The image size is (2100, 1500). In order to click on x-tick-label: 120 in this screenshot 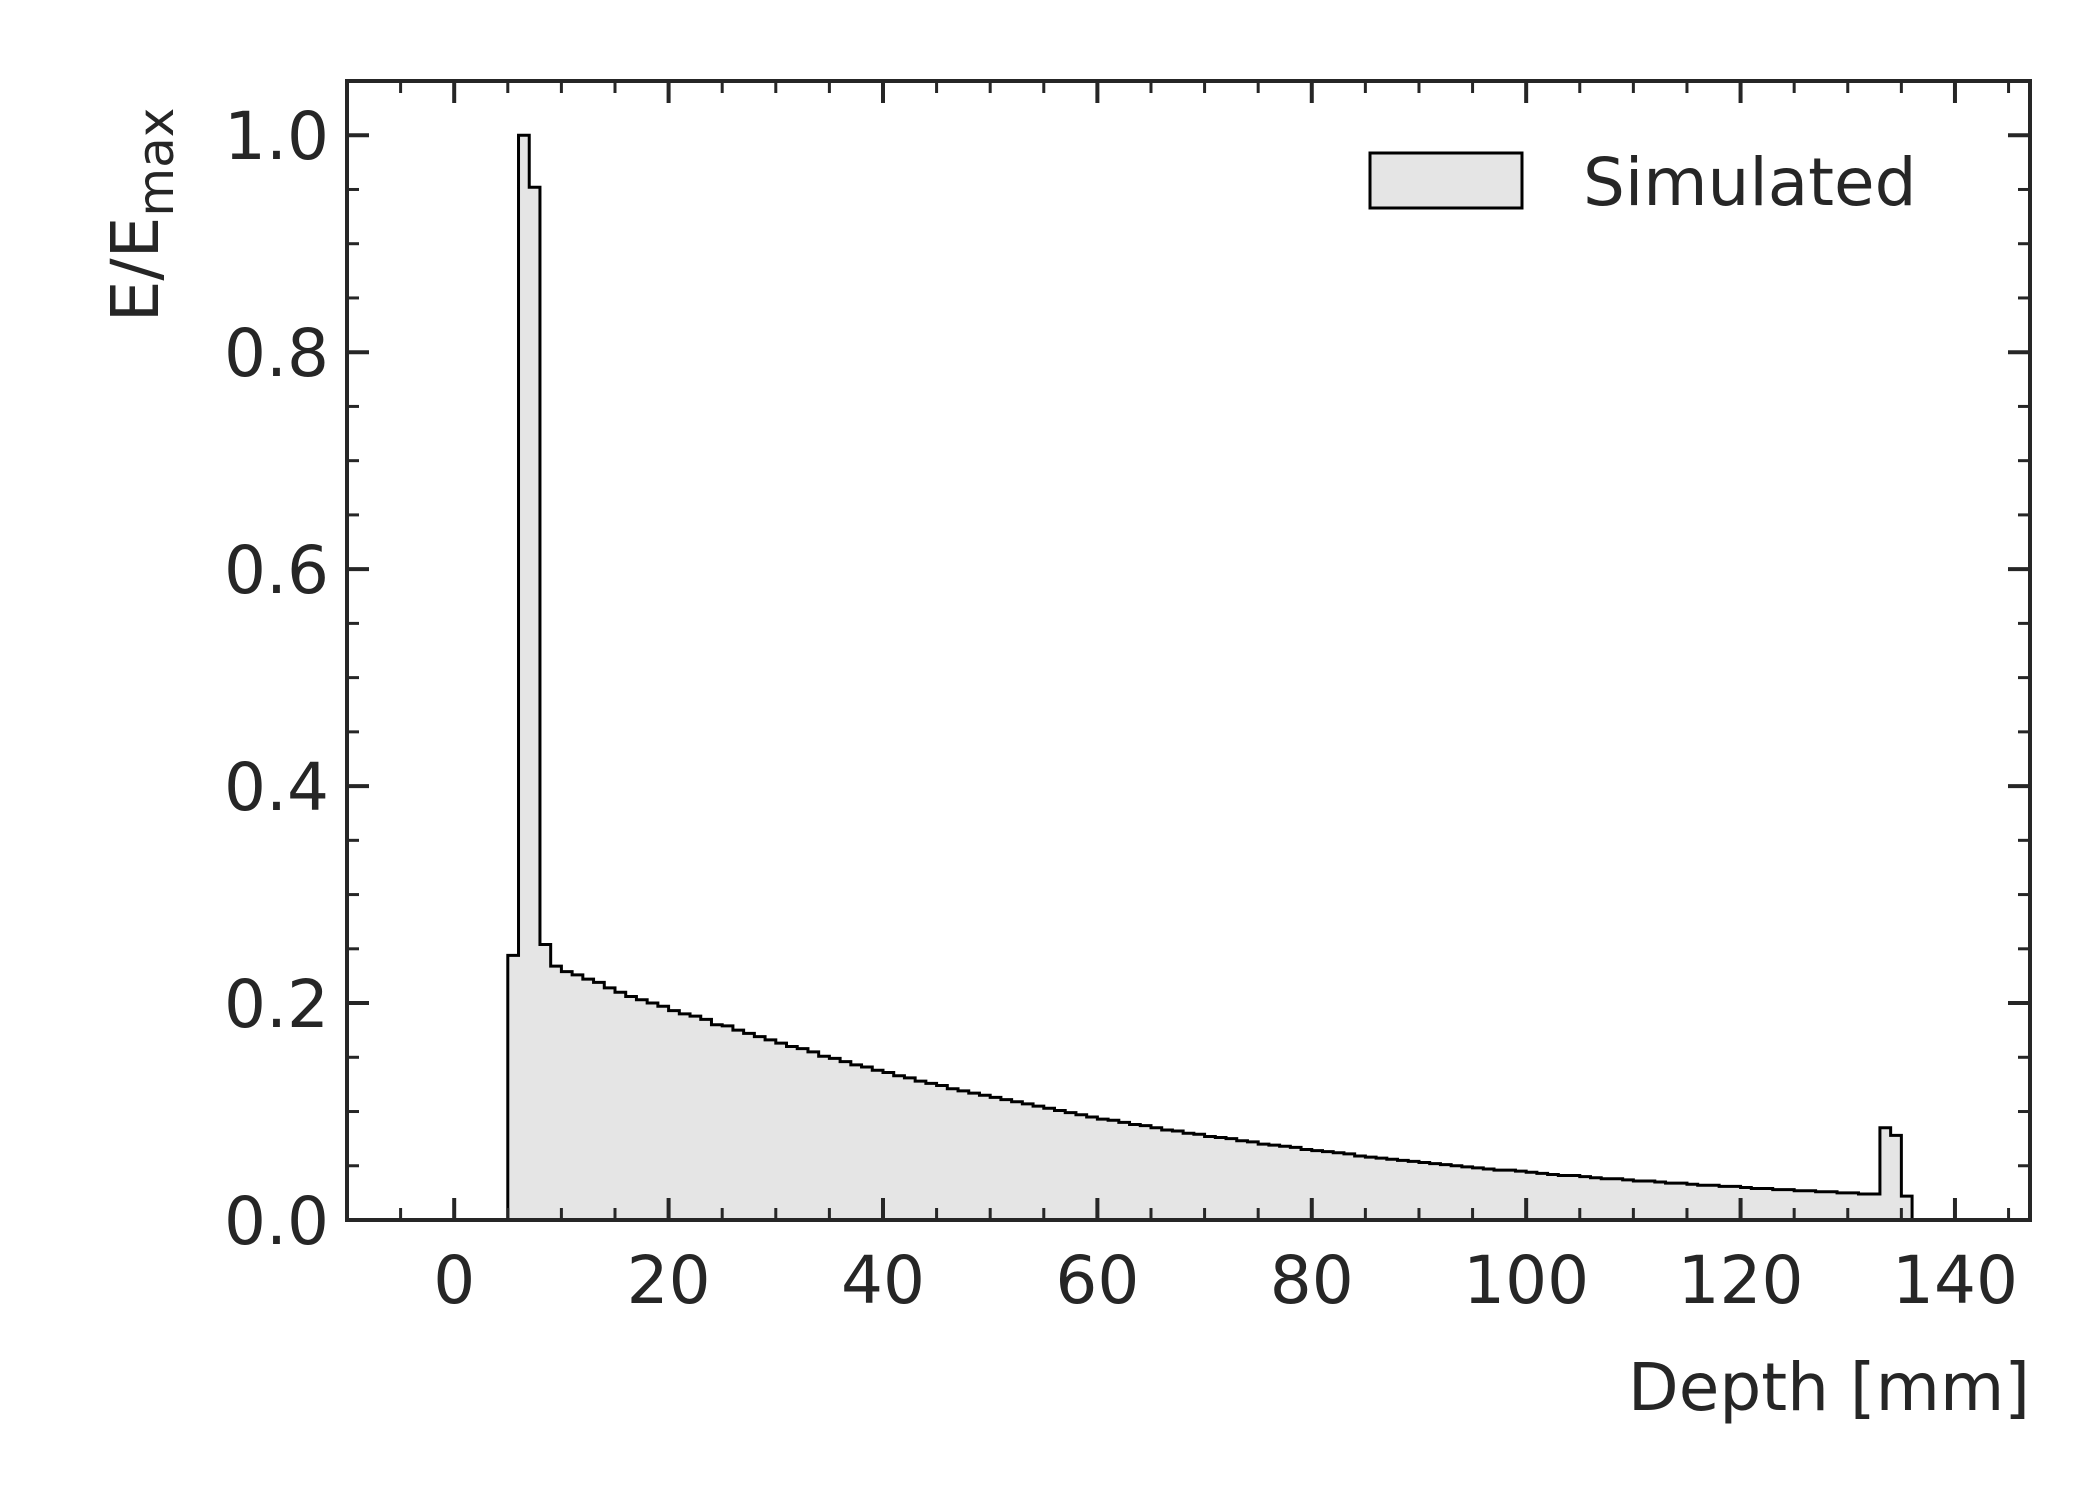, I will do `click(1741, 1280)`.